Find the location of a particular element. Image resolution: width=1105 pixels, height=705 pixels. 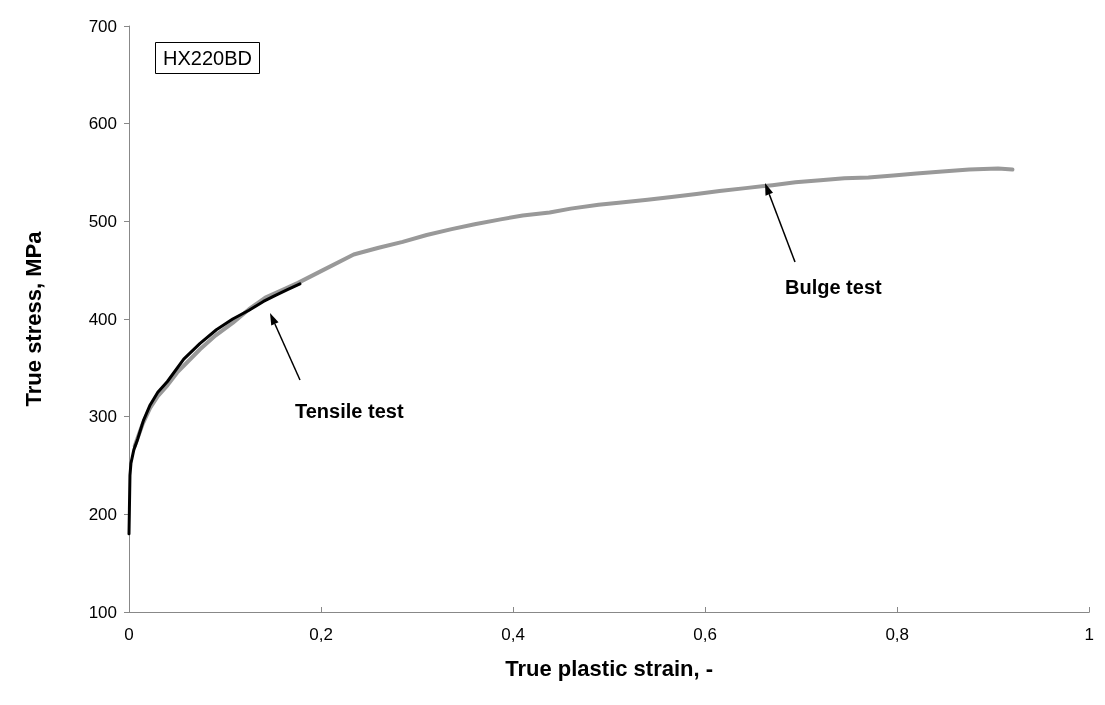

x-tick-label: 0,4 is located at coordinates (513, 634).